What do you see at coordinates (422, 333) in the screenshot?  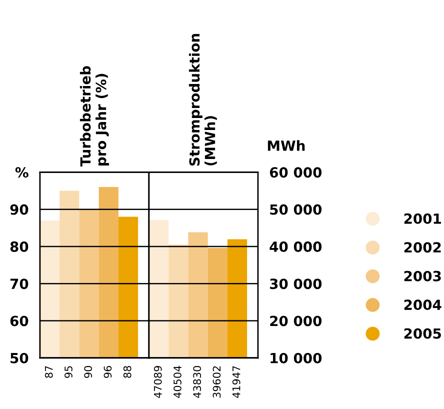 I see `legend-label: 2005` at bounding box center [422, 333].